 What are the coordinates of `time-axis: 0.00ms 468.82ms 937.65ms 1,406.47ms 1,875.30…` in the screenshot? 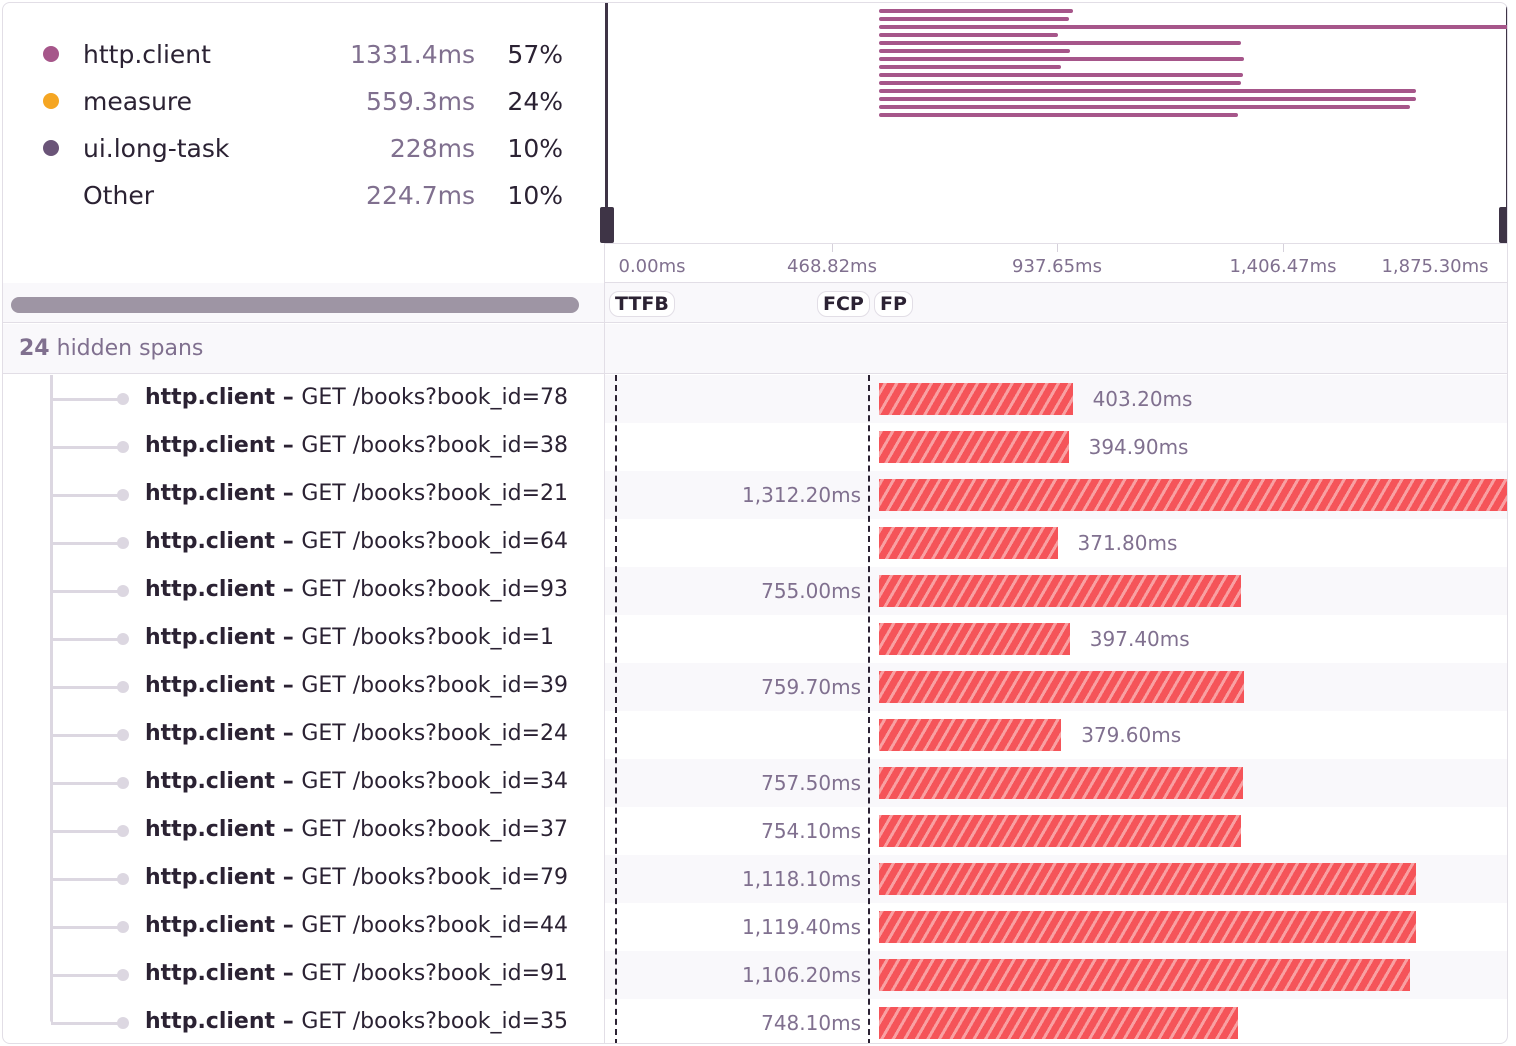 It's located at (1056, 263).